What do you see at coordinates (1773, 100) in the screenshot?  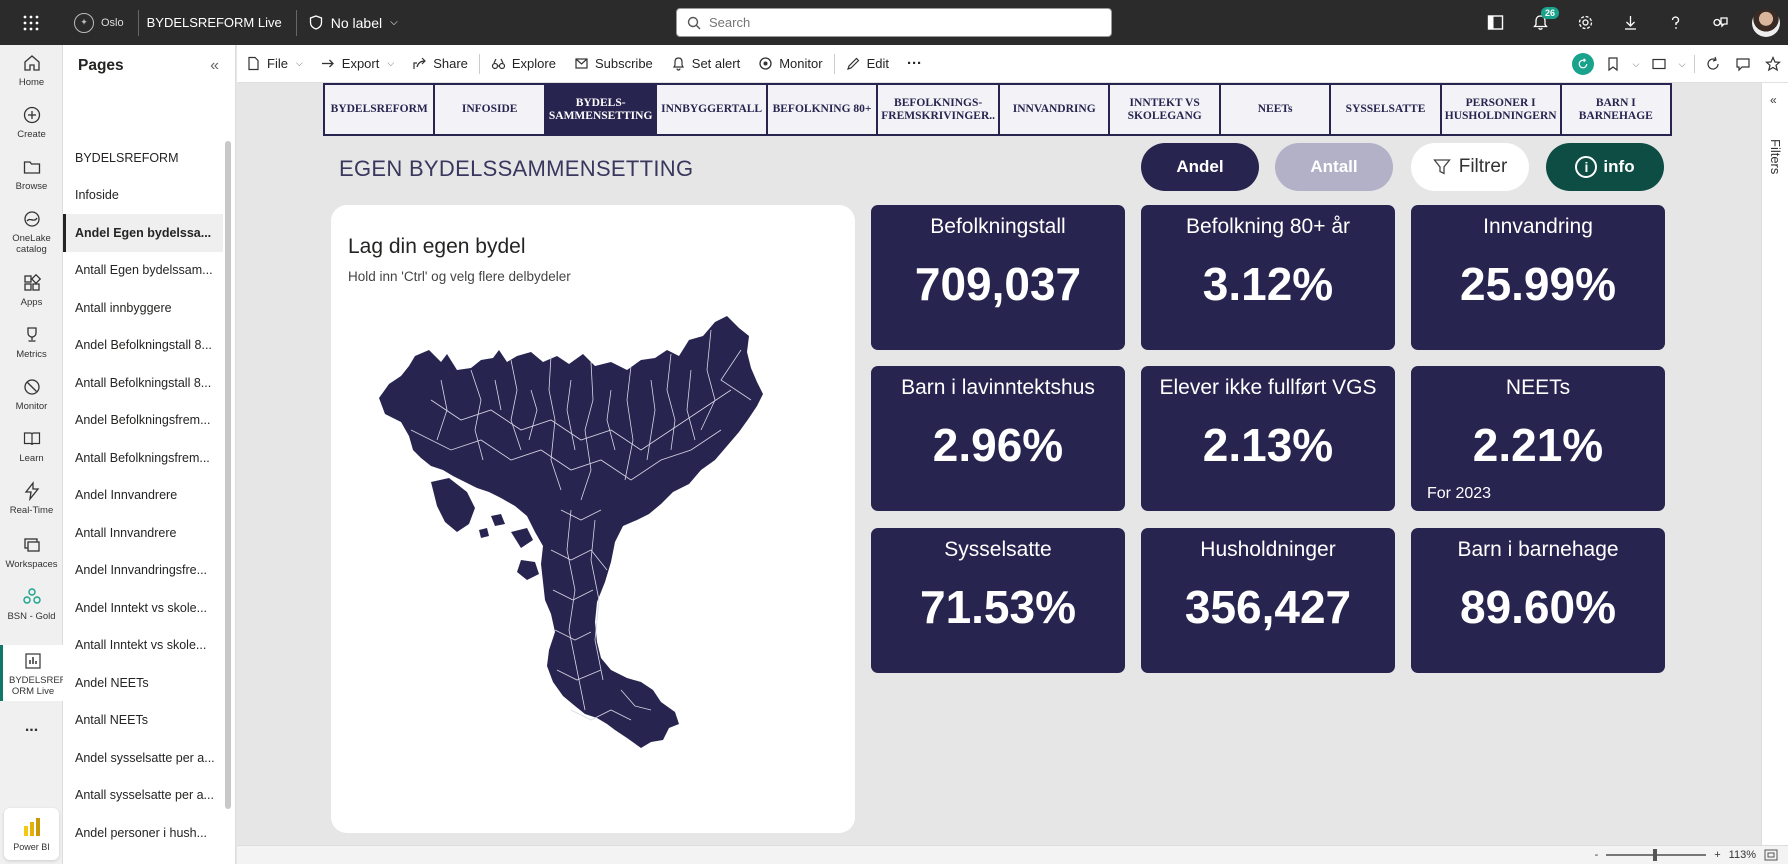 I see `expand-filters-icon: «` at bounding box center [1773, 100].